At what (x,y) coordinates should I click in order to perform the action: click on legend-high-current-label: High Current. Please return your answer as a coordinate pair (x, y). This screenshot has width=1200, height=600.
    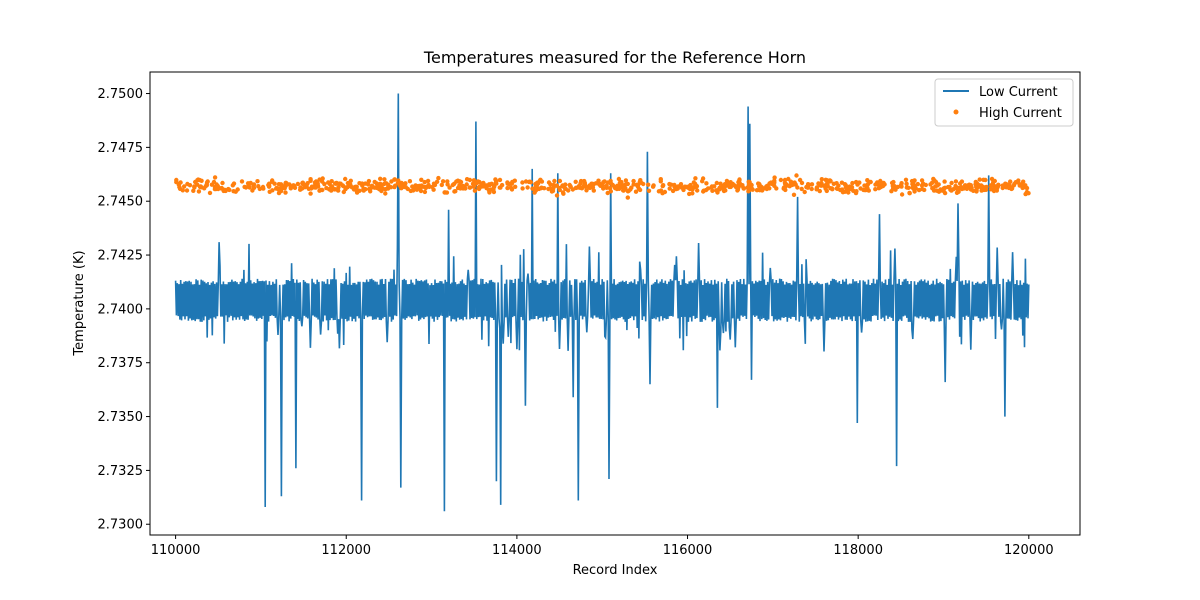
    Looking at the image, I should click on (1020, 113).